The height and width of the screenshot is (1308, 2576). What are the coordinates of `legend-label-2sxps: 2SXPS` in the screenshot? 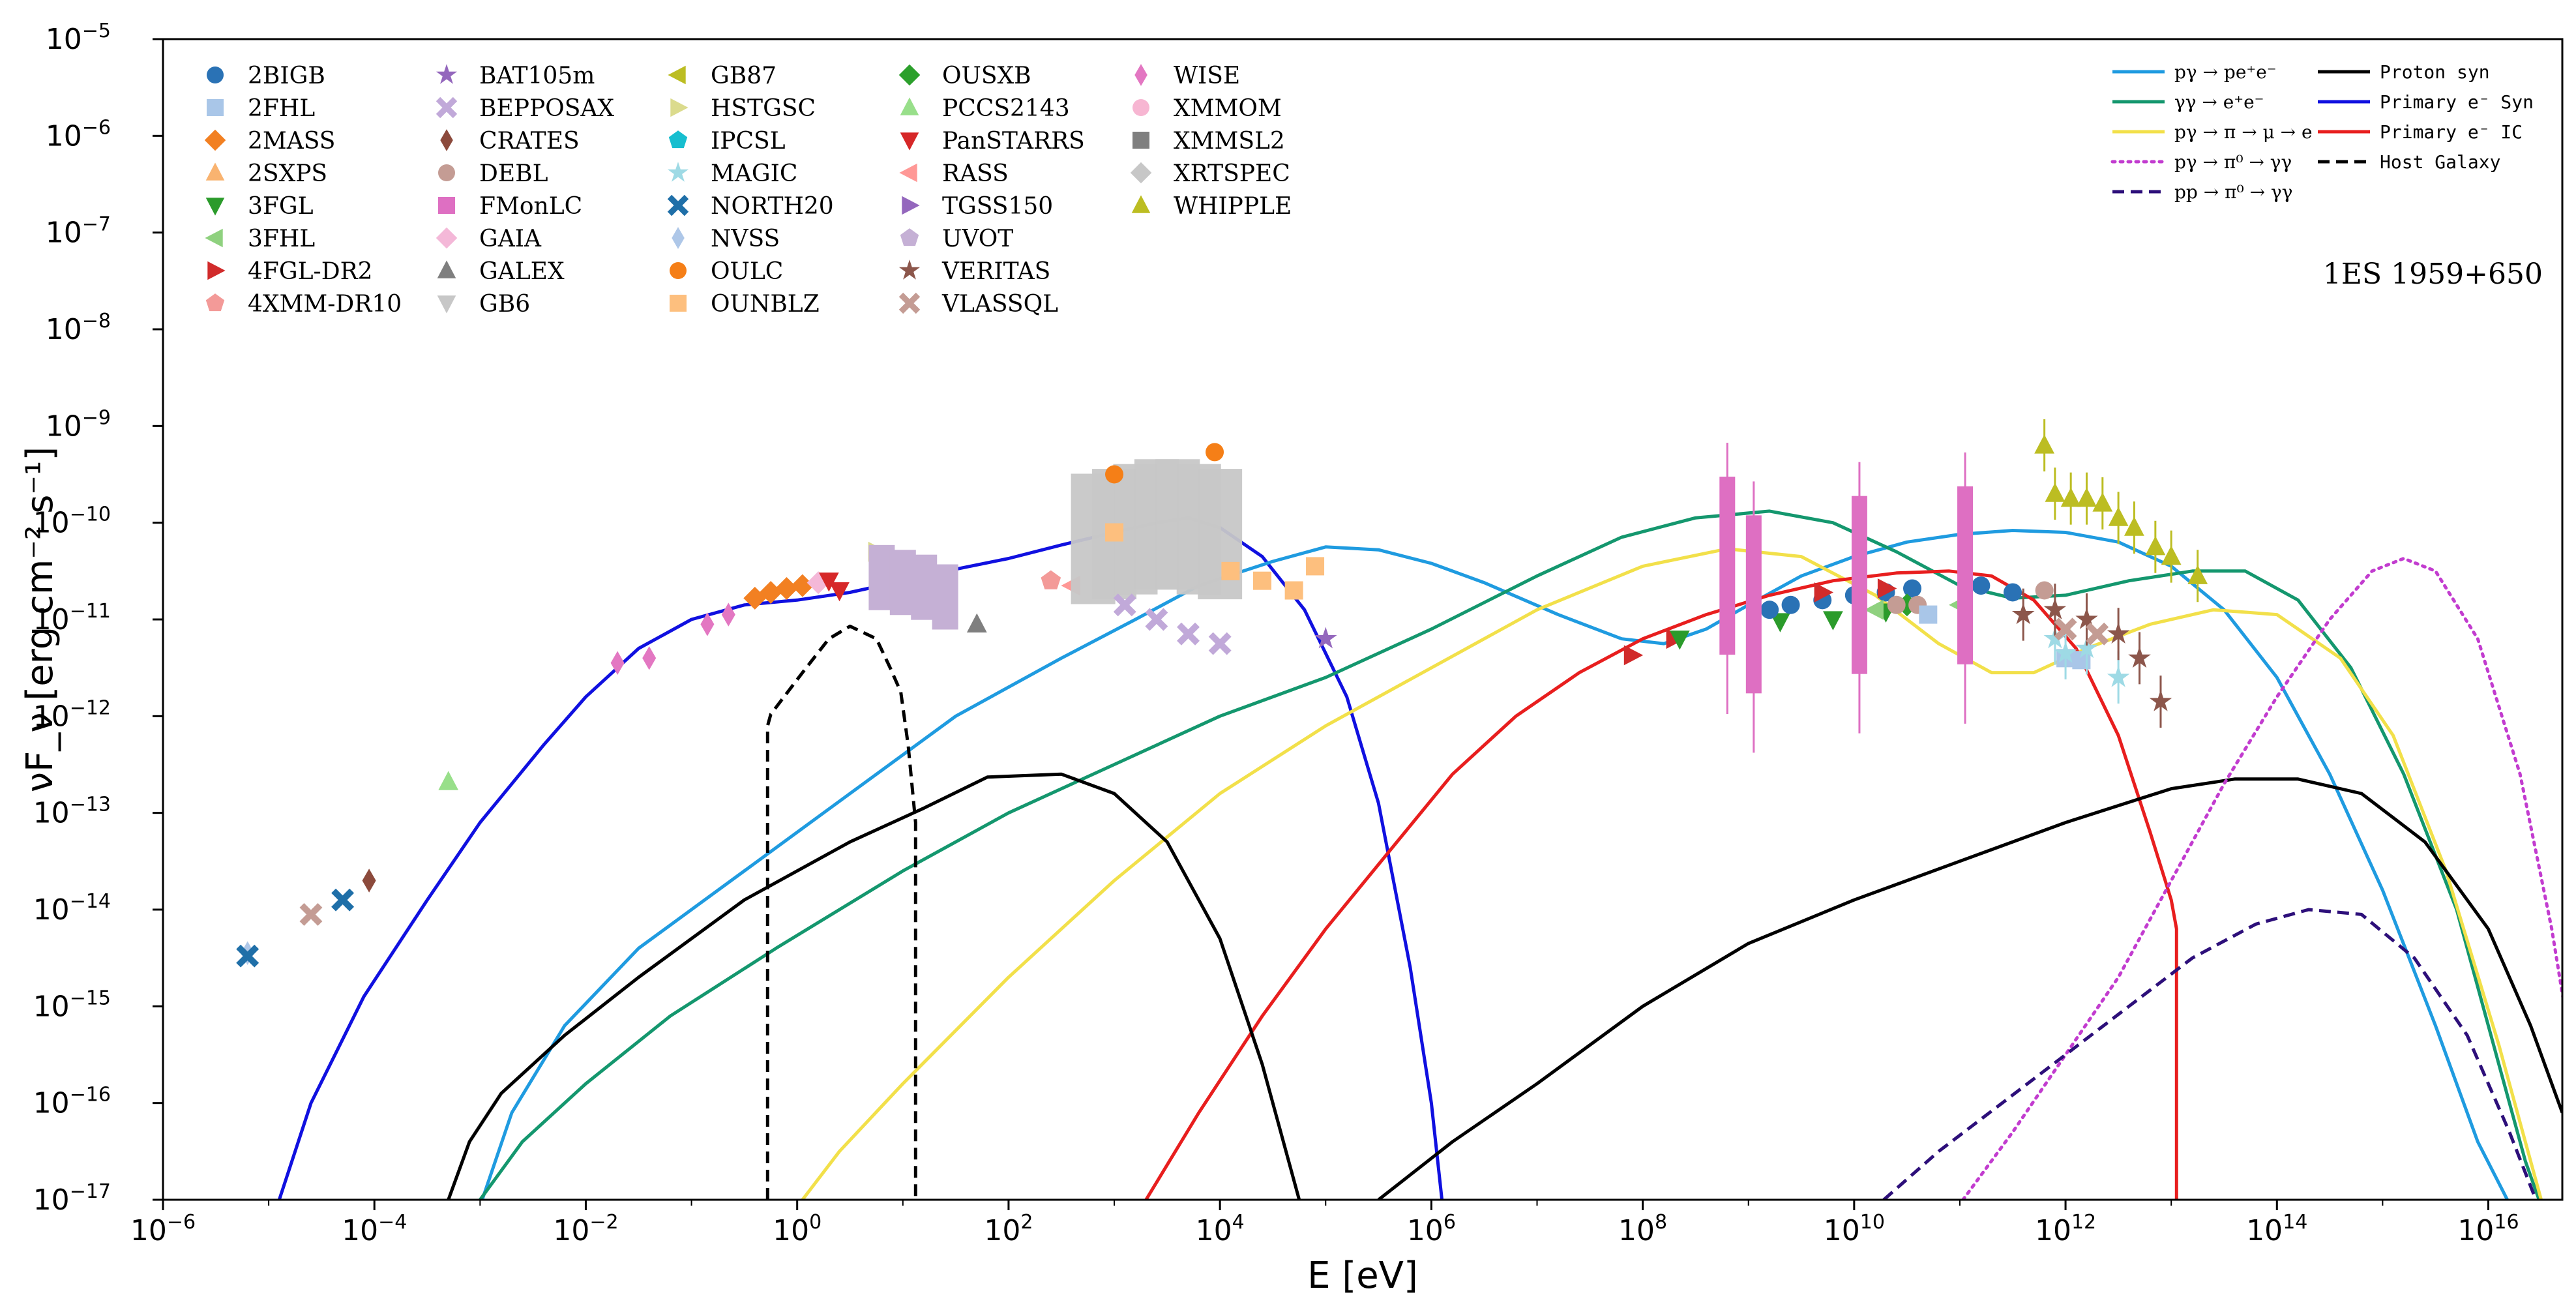 It's located at (287, 173).